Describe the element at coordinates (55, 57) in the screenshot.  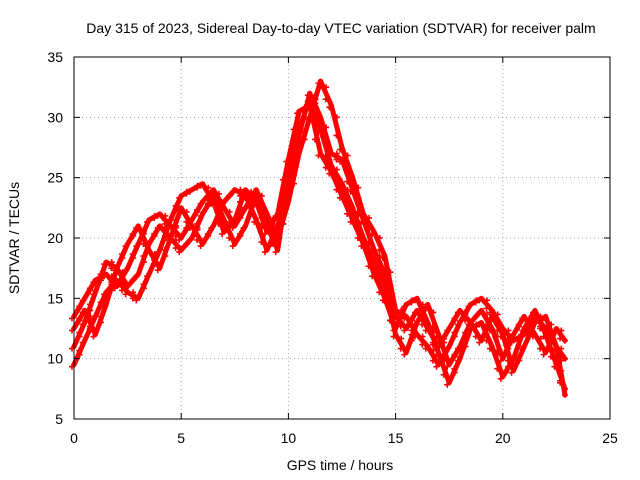
I see `y-tick-label: 35` at that location.